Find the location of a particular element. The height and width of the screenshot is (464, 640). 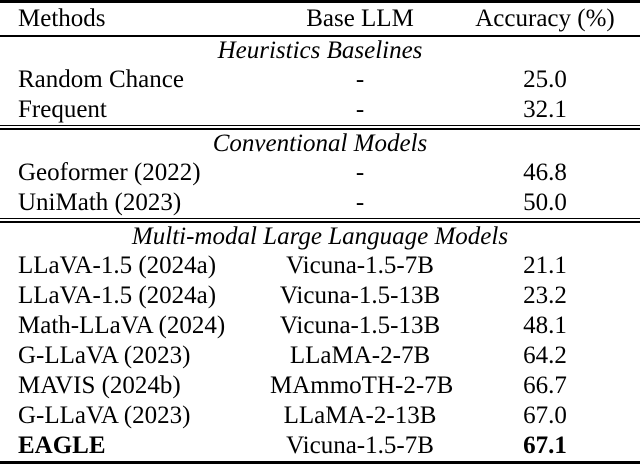

base-llm-cell: MAmmoTH-2-7B is located at coordinates (362, 385).